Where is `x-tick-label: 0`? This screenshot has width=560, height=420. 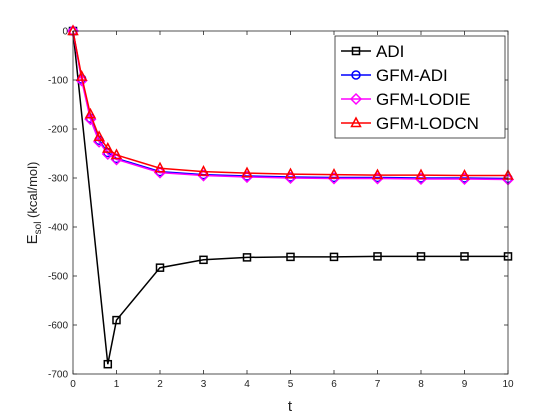 x-tick-label: 0 is located at coordinates (73, 384).